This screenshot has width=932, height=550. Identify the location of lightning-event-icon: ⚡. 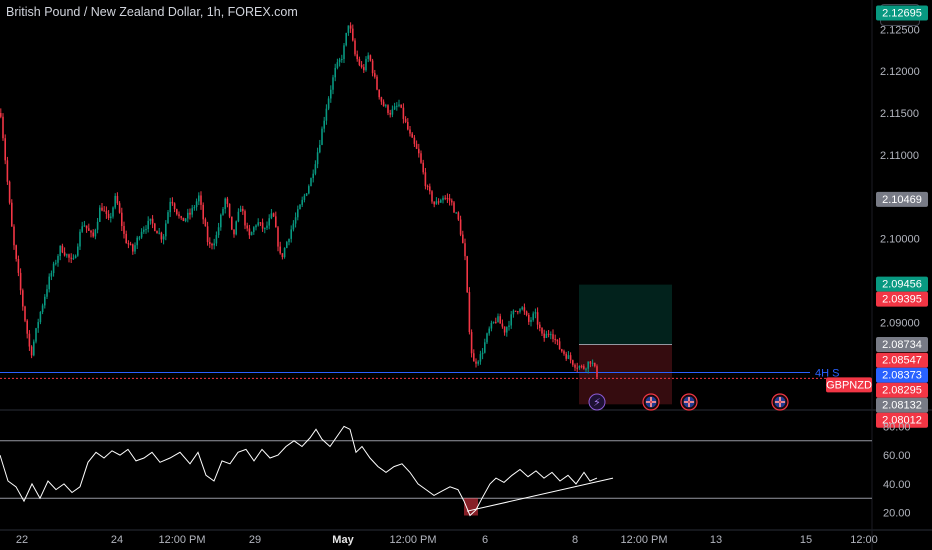
(597, 402).